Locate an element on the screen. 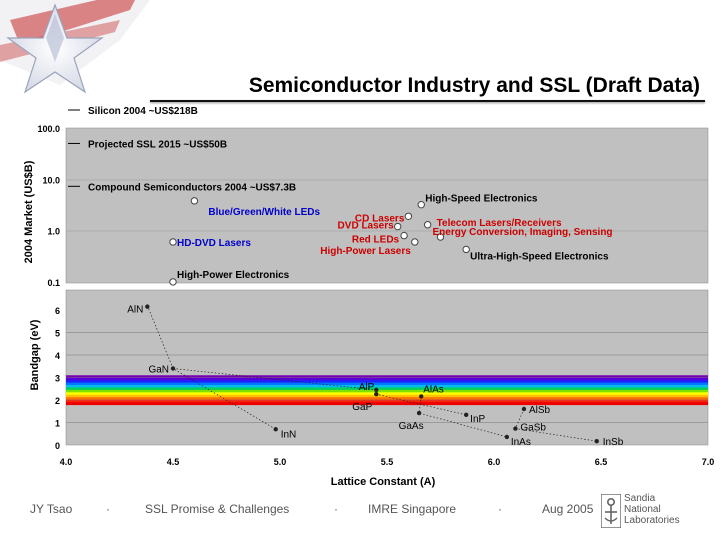 Image resolution: width=720 pixels, height=540 pixels. bandgap-point-label: InN is located at coordinates (289, 434).